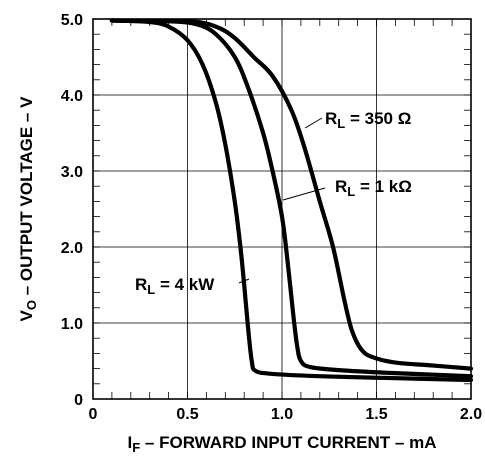 This screenshot has width=485, height=464. Describe the element at coordinates (471, 414) in the screenshot. I see `x-tick-label: 2.0` at that location.